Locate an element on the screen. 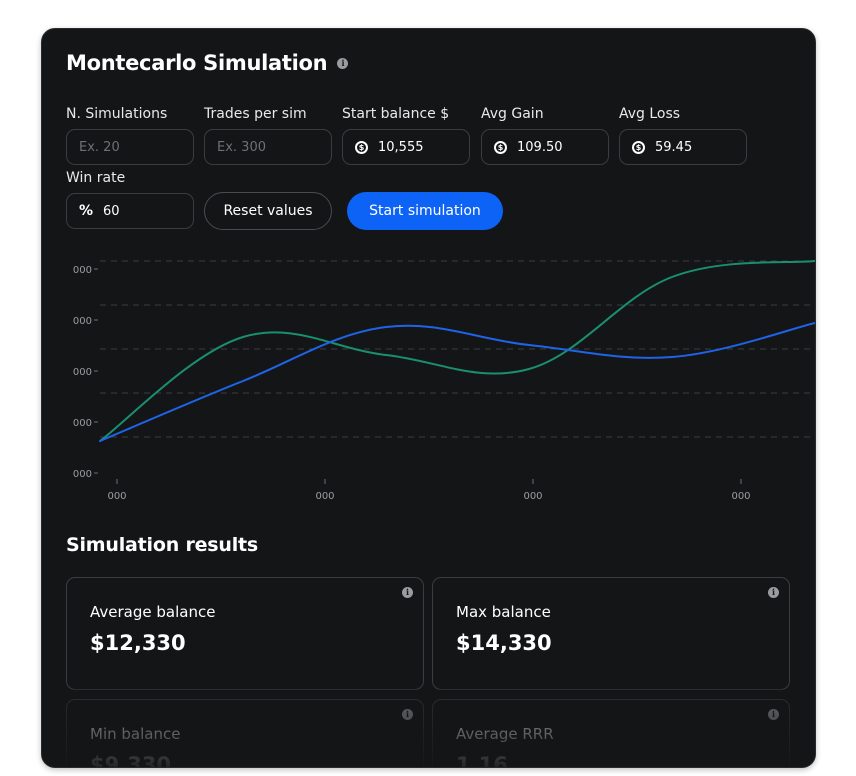  start-balance-label: Start balance $ is located at coordinates (396, 114).